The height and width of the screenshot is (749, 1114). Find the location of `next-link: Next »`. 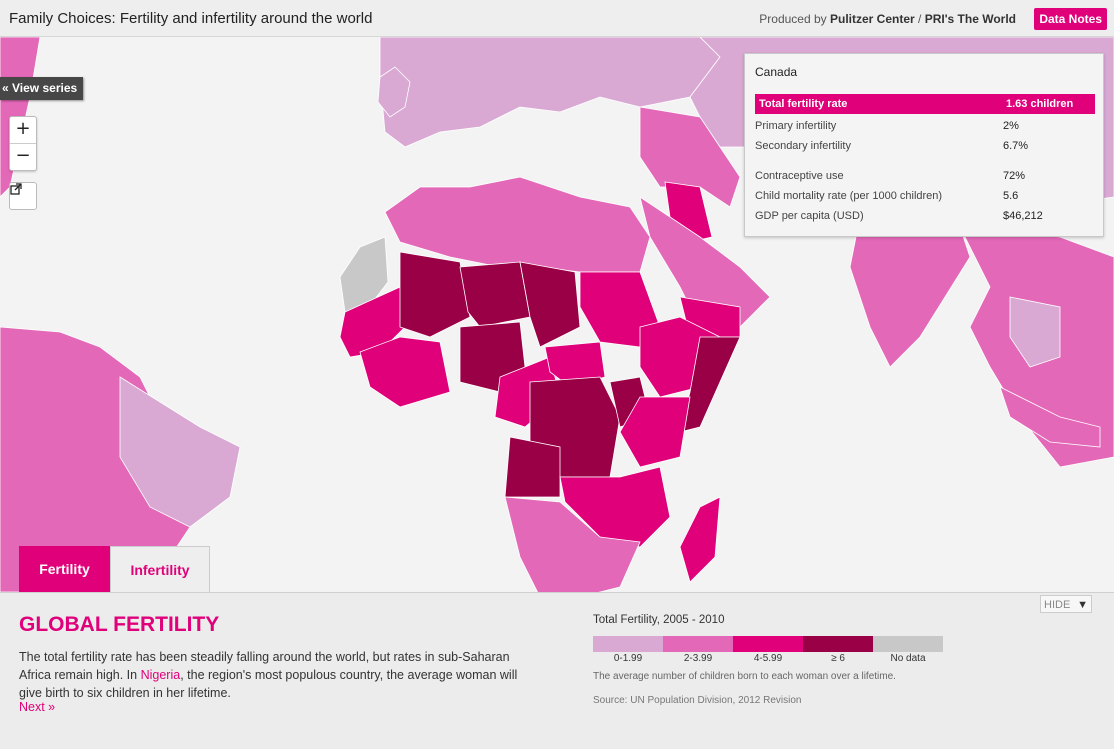

next-link: Next » is located at coordinates (37, 707).